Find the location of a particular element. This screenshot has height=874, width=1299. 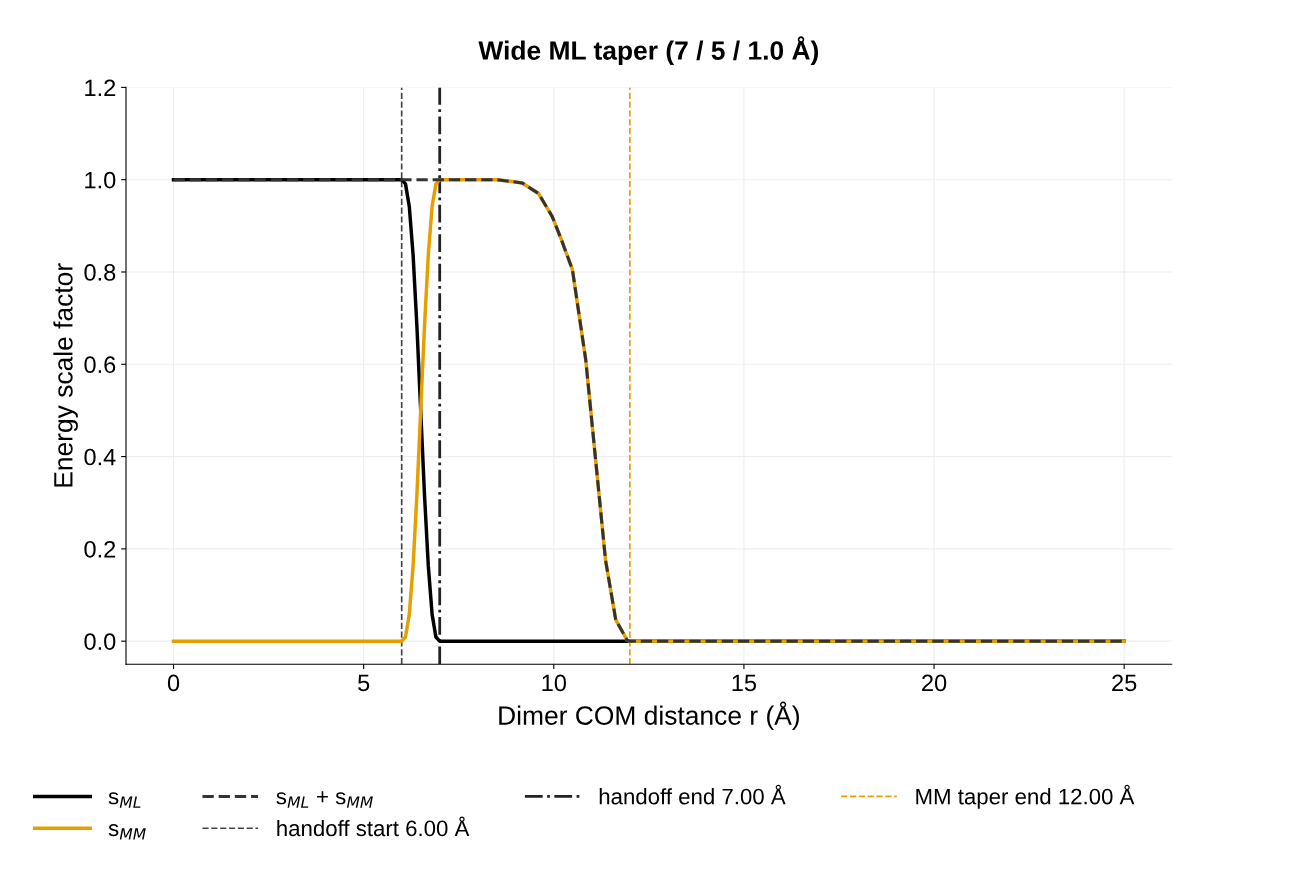

x-tick-label: 20 is located at coordinates (934, 683).